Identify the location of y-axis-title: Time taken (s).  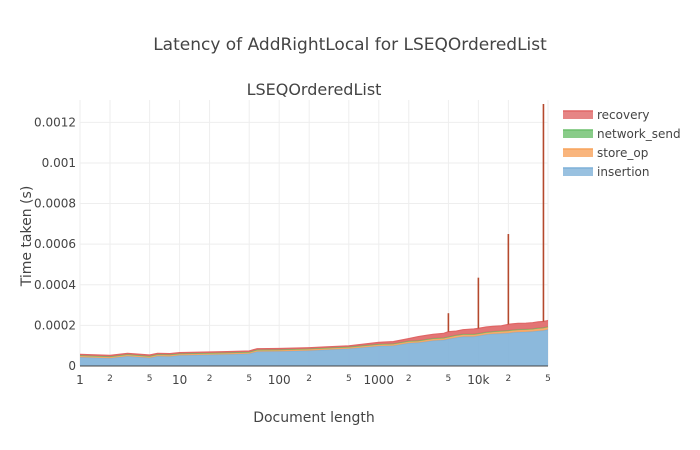
(27, 237).